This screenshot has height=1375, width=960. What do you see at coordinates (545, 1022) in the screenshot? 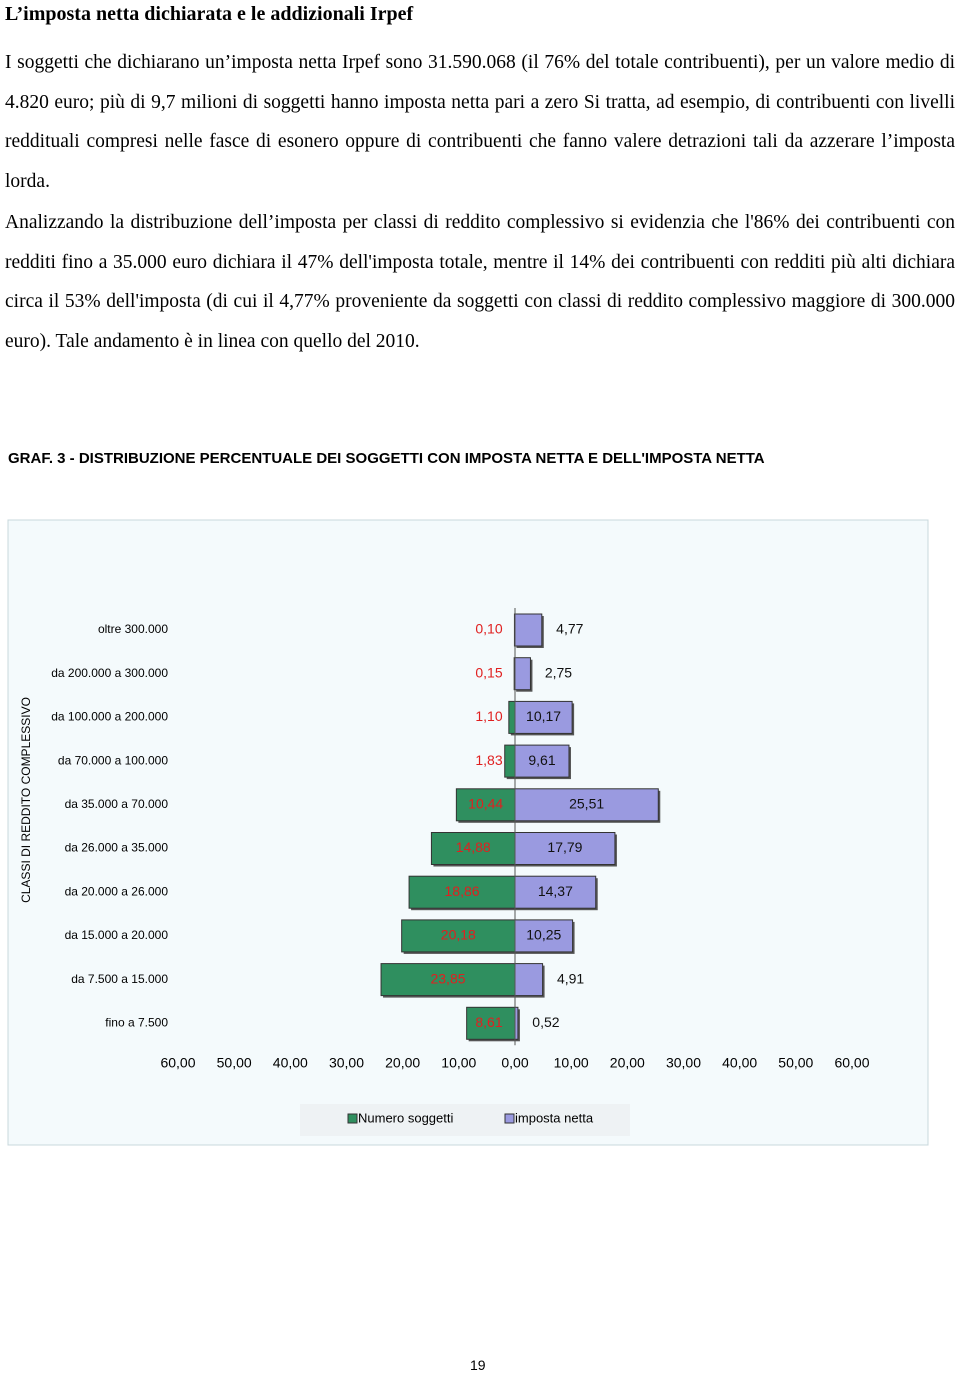
I see `value-label: 0,52` at bounding box center [545, 1022].